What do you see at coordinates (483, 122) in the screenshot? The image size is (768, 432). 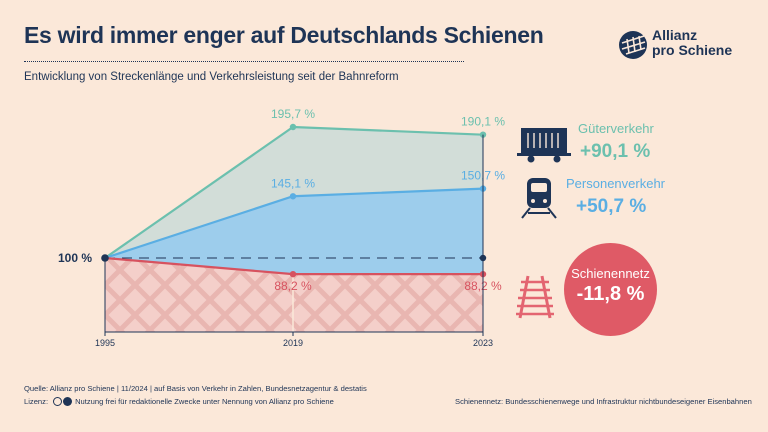 I see `freight-label-2023: 190,1 %` at bounding box center [483, 122].